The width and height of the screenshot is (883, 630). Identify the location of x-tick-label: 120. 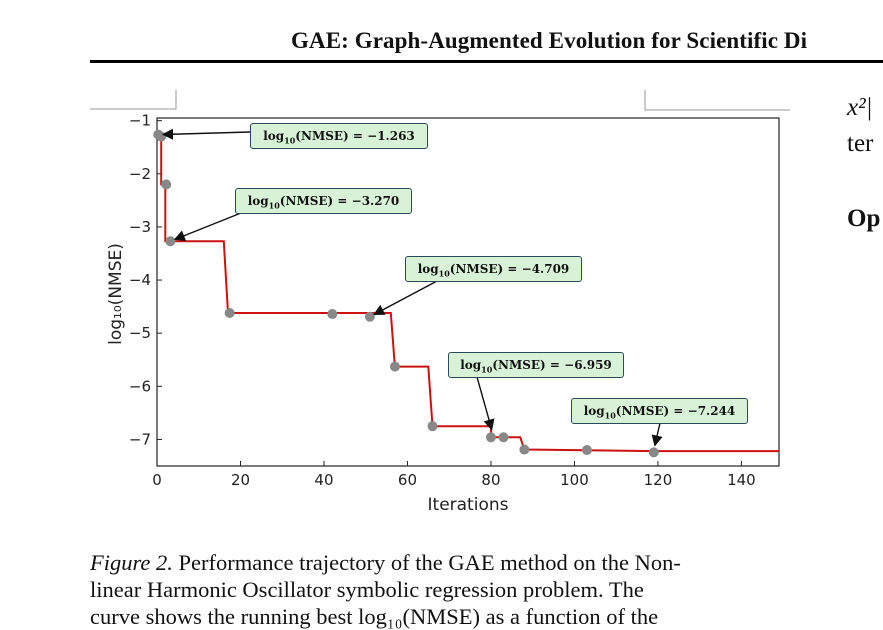
(658, 480).